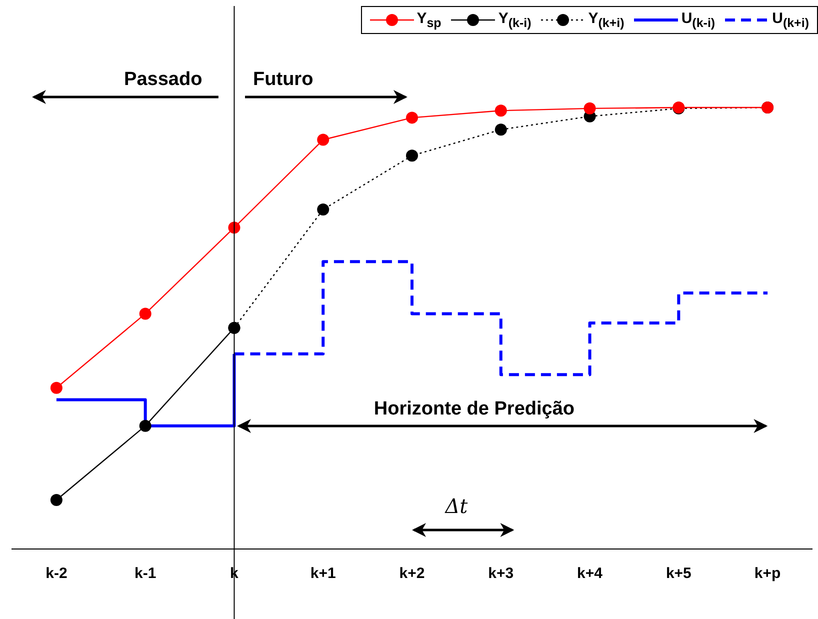 The width and height of the screenshot is (818, 619). Describe the element at coordinates (429, 20) in the screenshot. I see `legend-label: Y$_{sp}$` at that location.